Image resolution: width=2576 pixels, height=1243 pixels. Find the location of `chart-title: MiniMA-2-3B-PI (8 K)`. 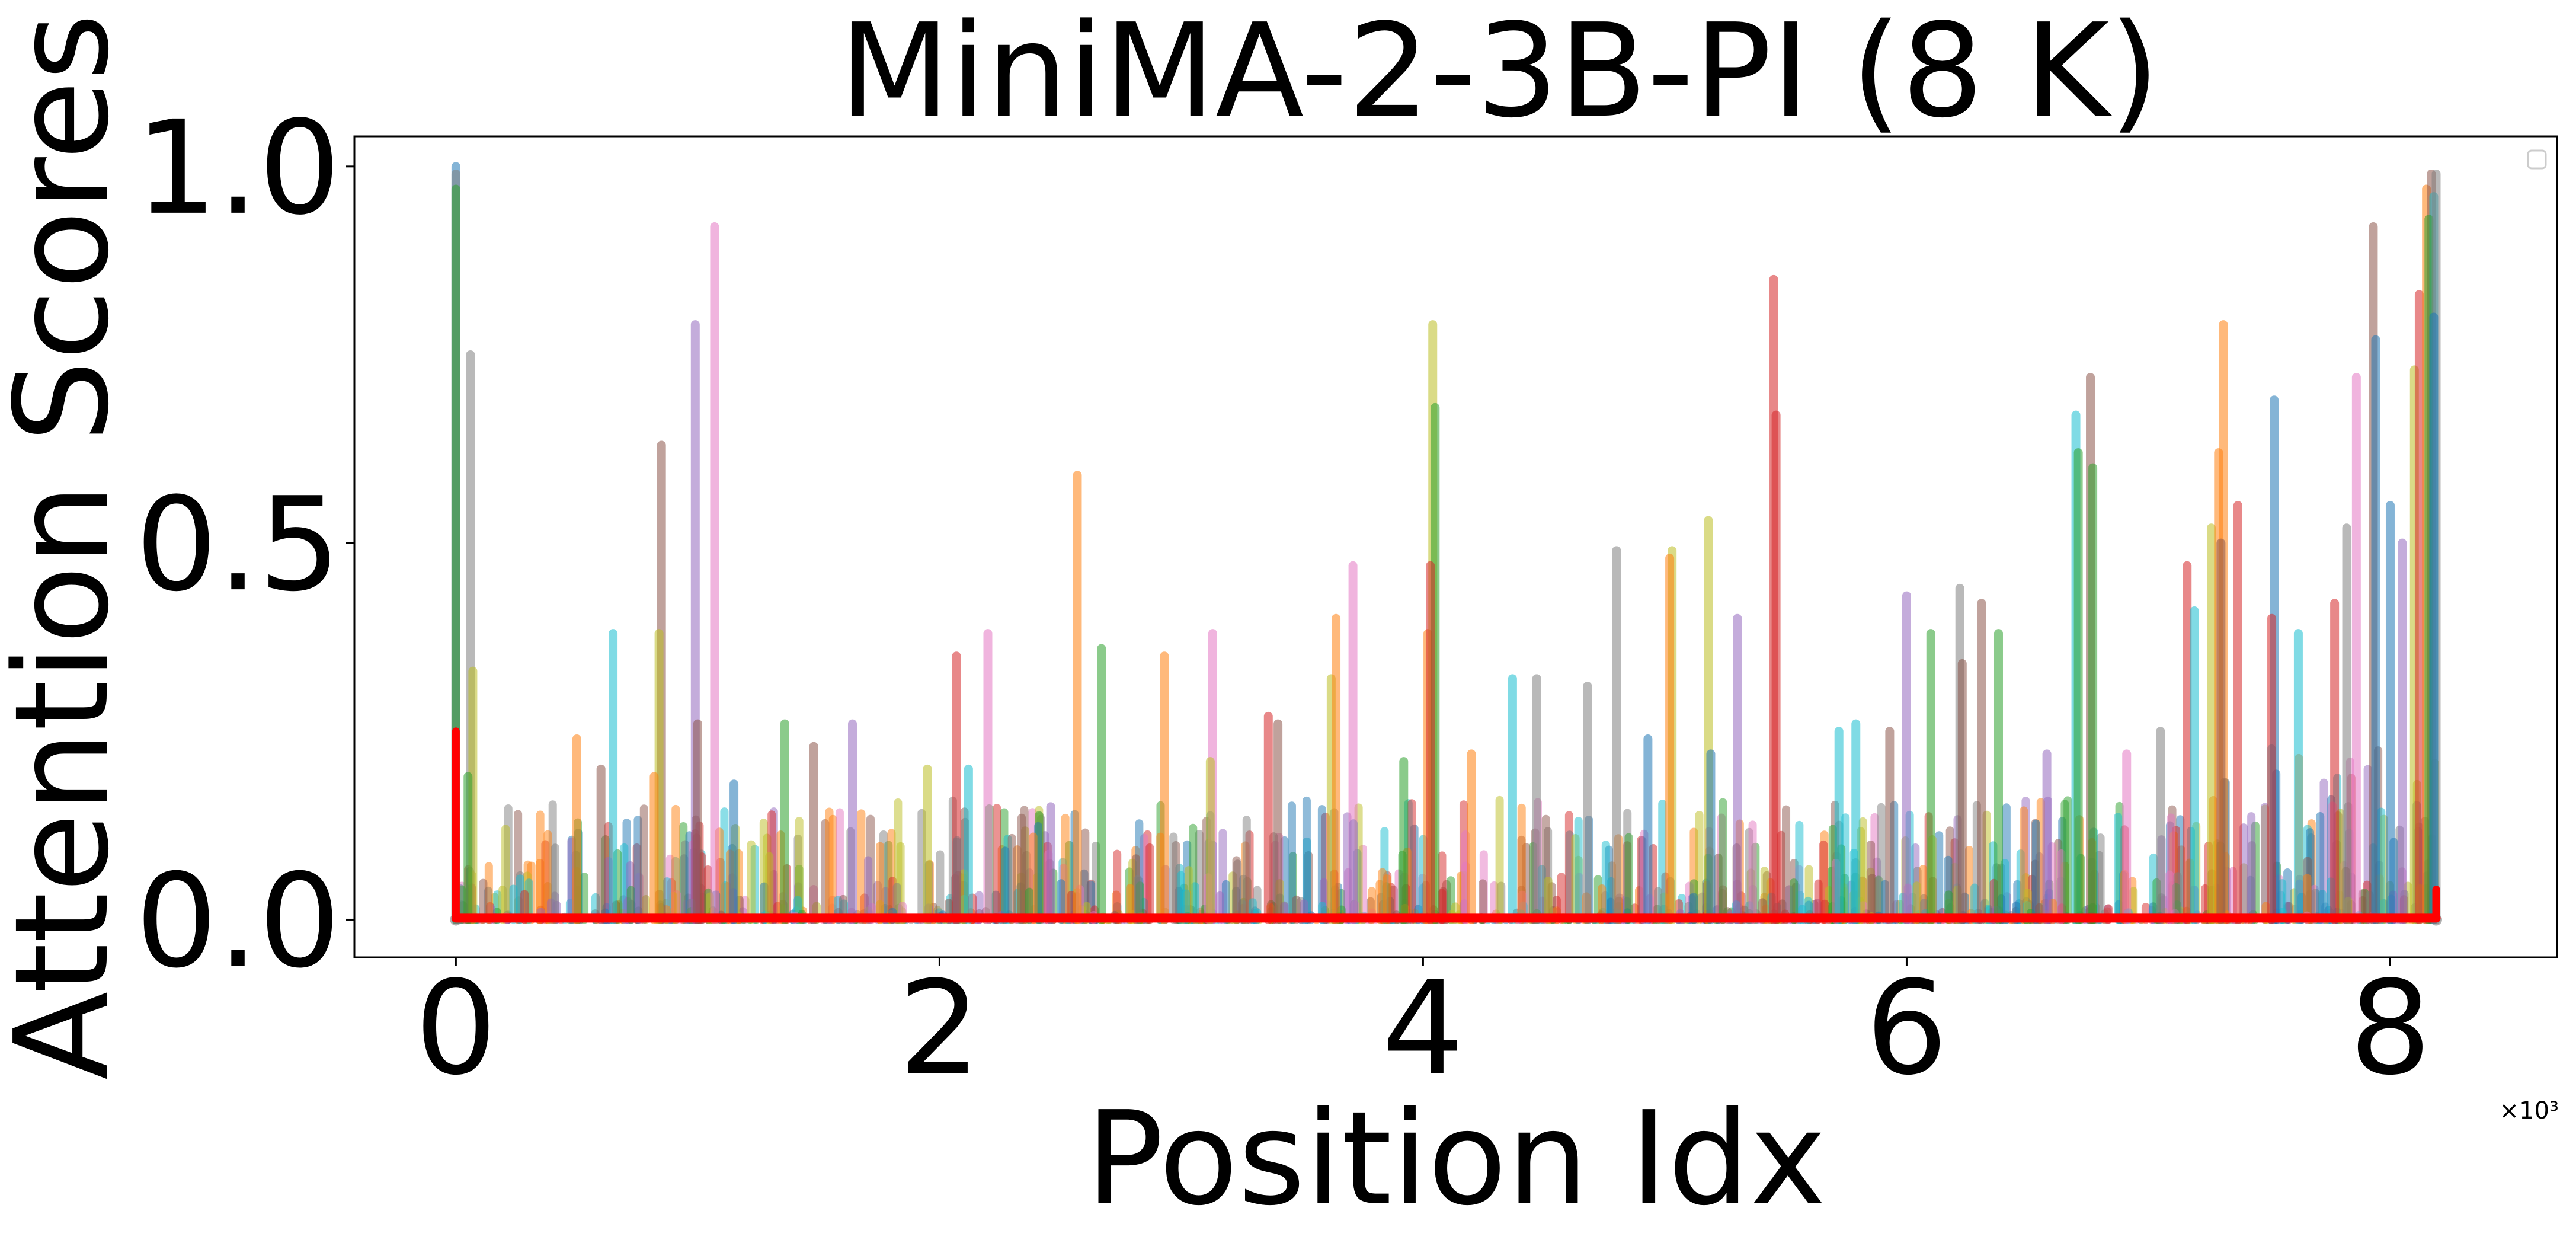

chart-title: MiniMA-2-3B-PI (8 K) is located at coordinates (1499, 73).